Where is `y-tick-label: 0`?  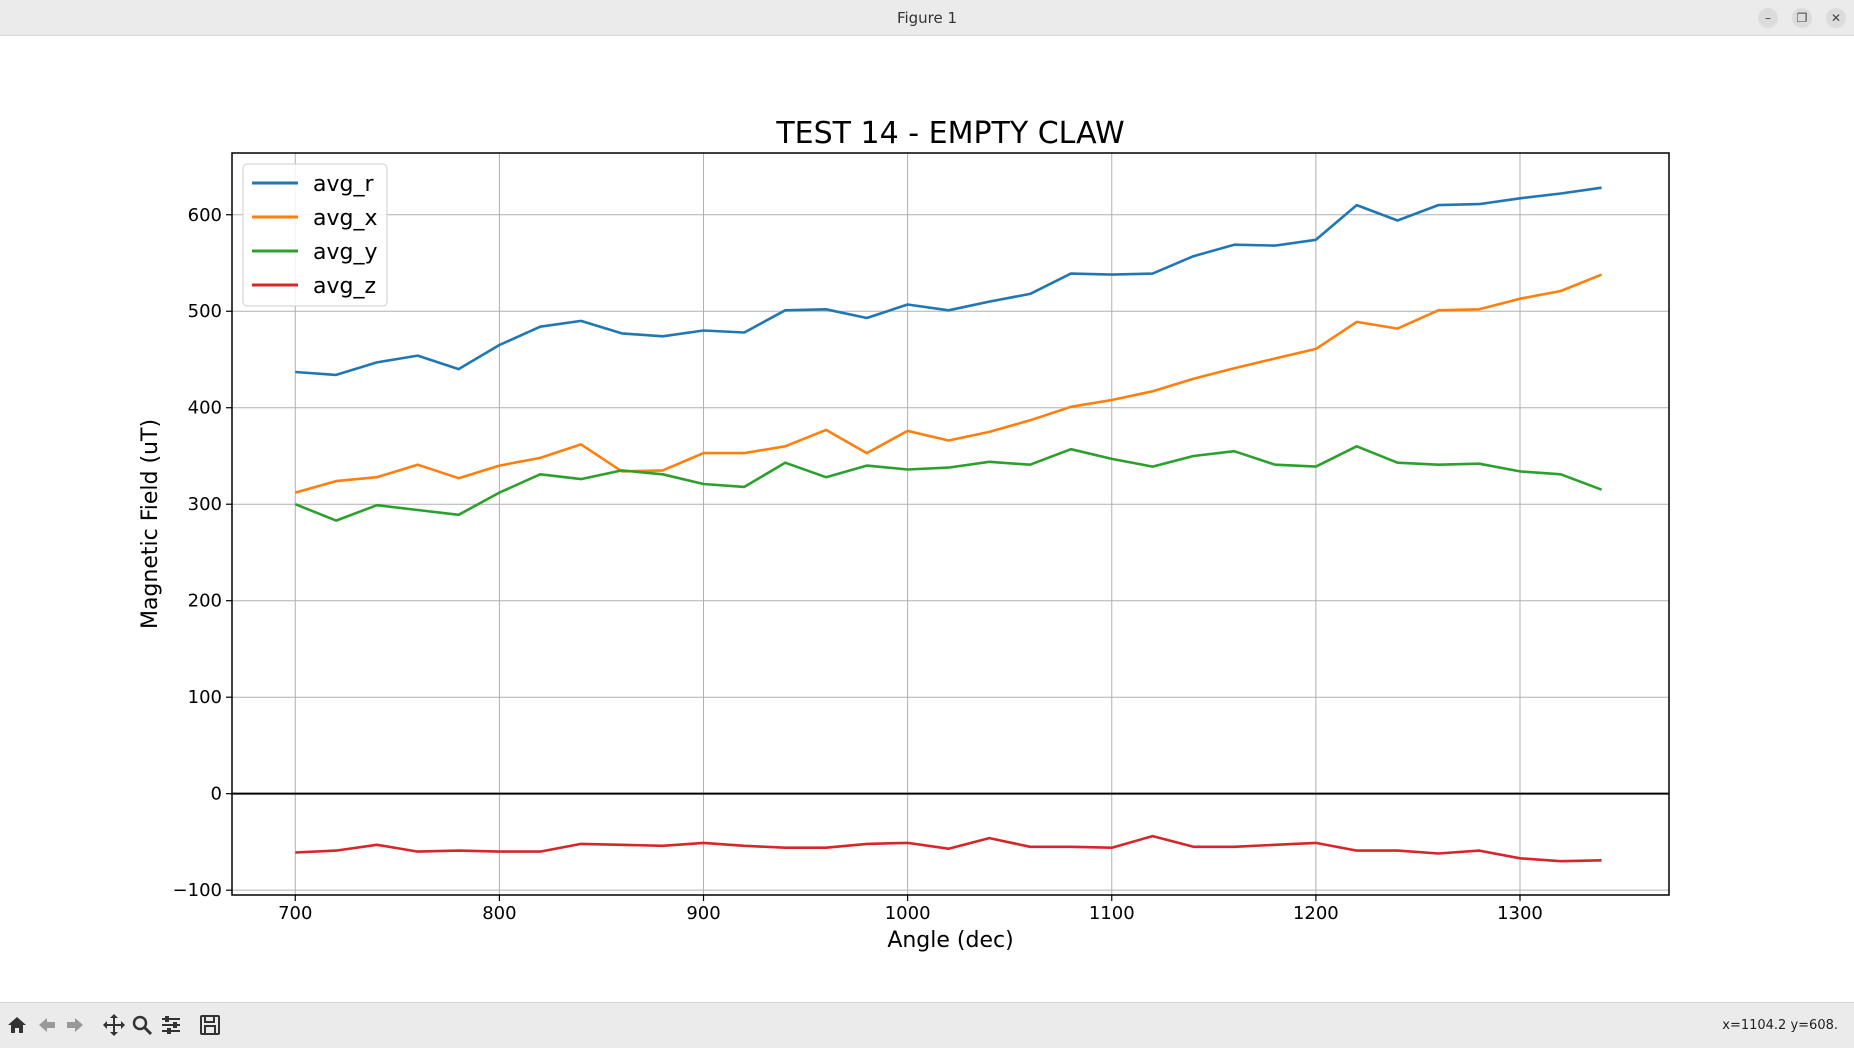
y-tick-label: 0 is located at coordinates (216, 794).